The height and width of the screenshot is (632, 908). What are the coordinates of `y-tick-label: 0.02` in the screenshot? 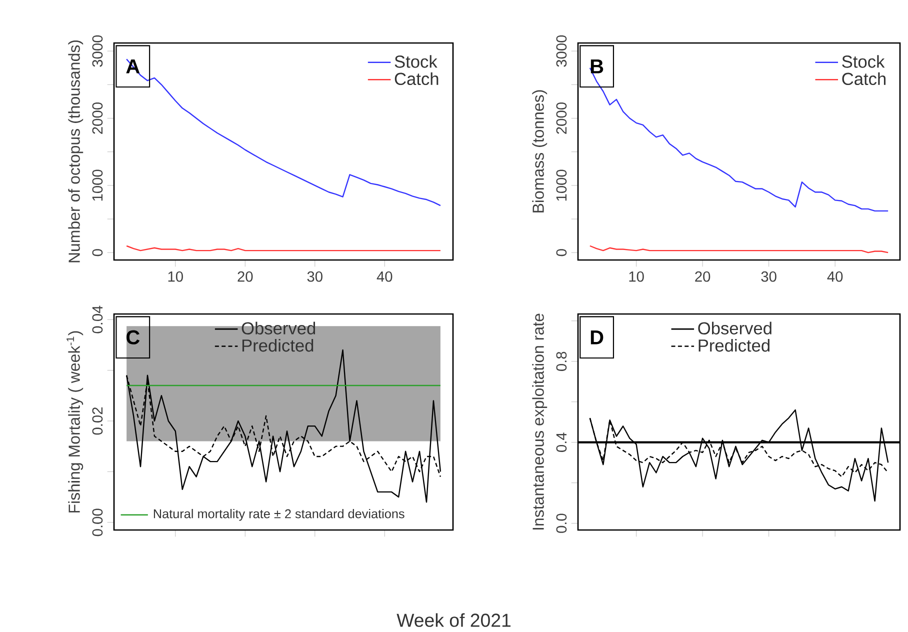 It's located at (97, 421).